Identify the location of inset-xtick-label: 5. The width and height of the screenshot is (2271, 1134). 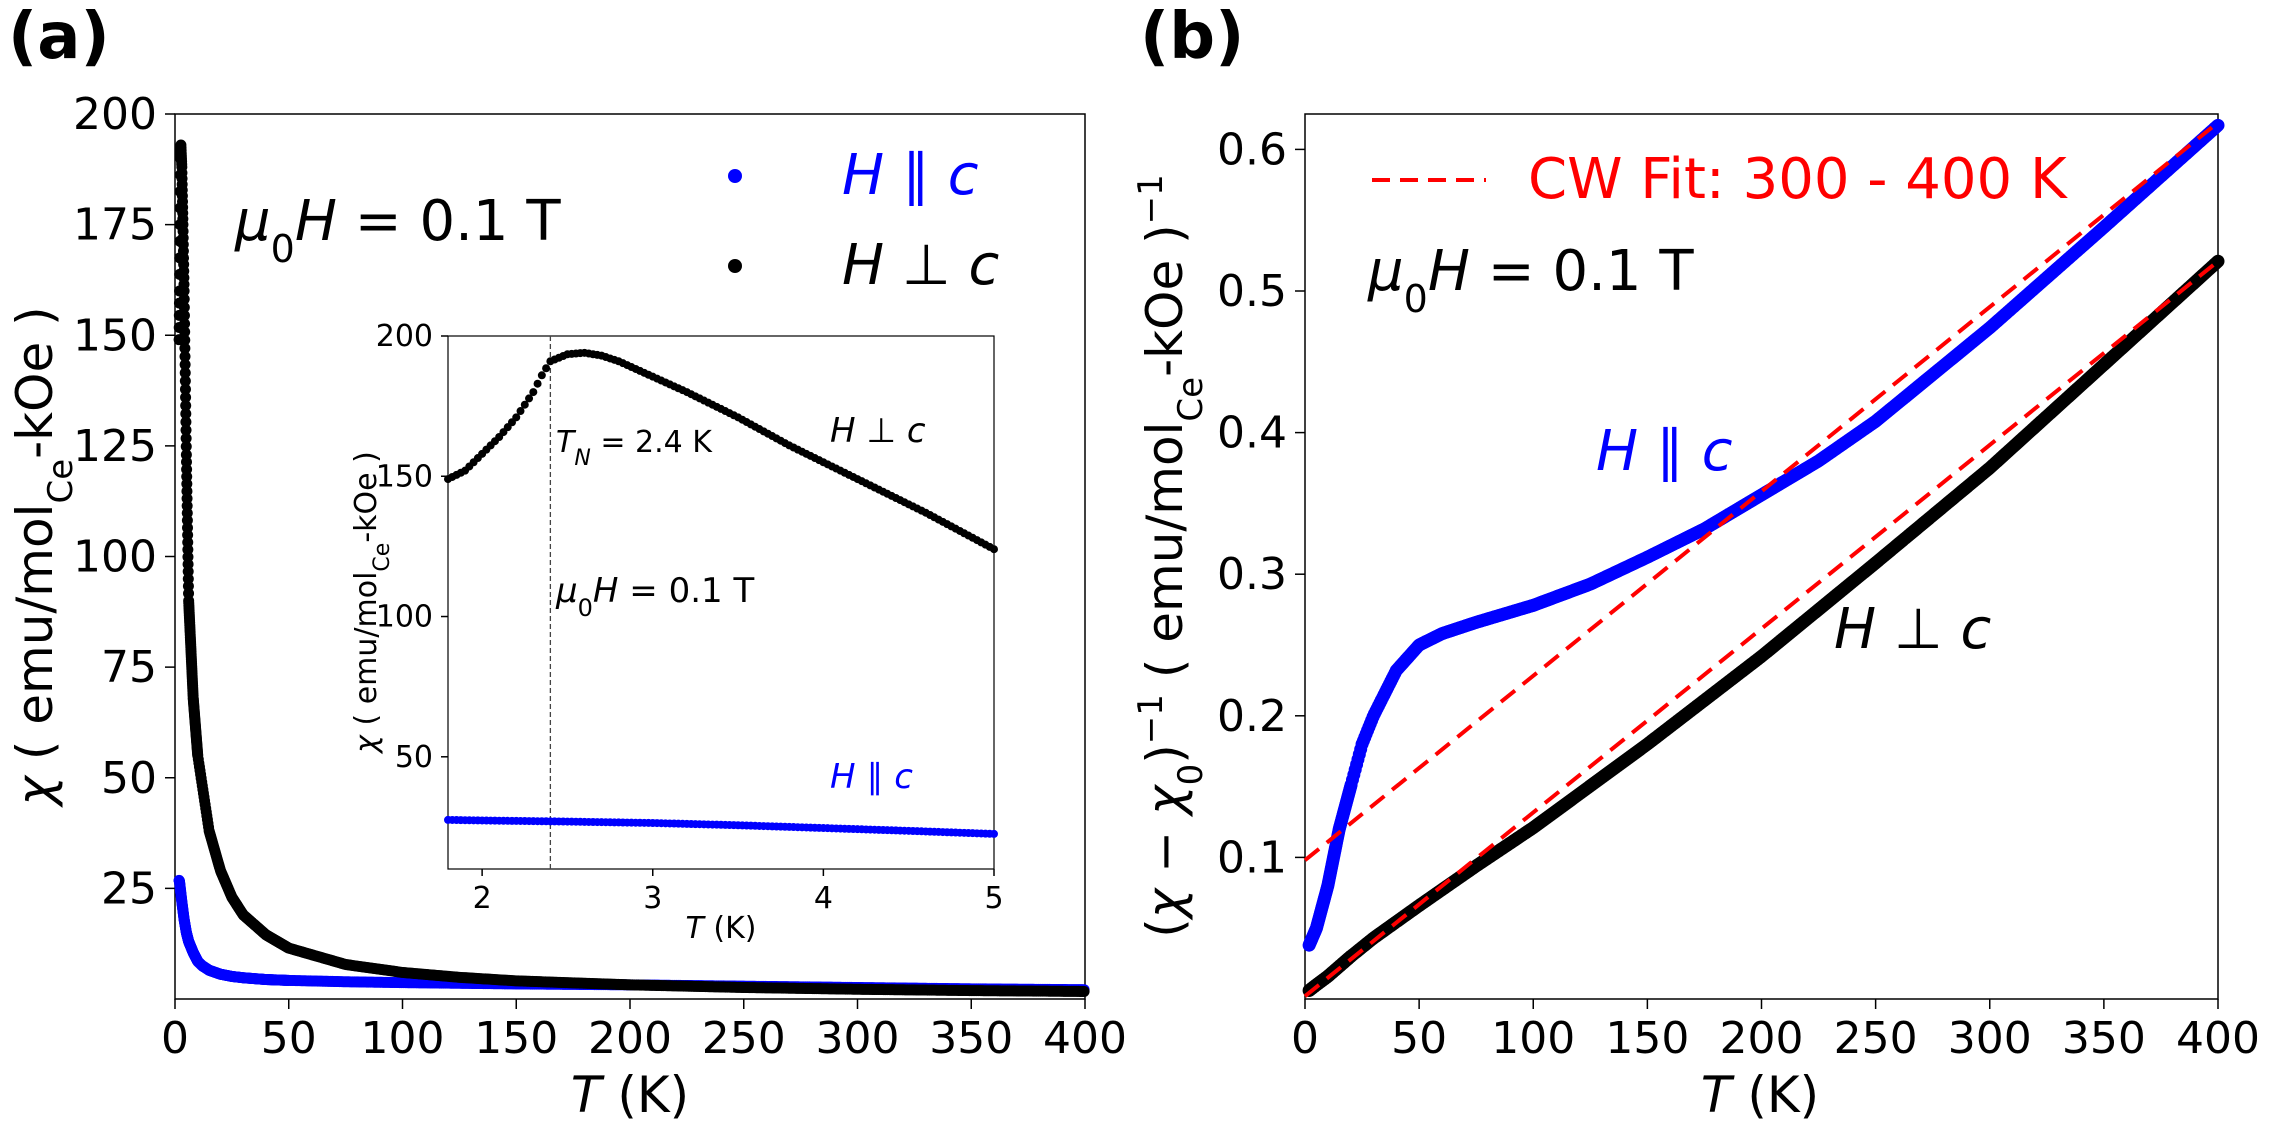
(993, 898).